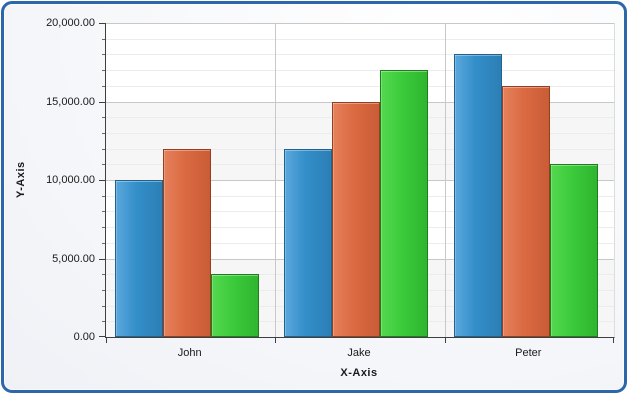  What do you see at coordinates (360, 23) in the screenshot?
I see `gridline-major` at bounding box center [360, 23].